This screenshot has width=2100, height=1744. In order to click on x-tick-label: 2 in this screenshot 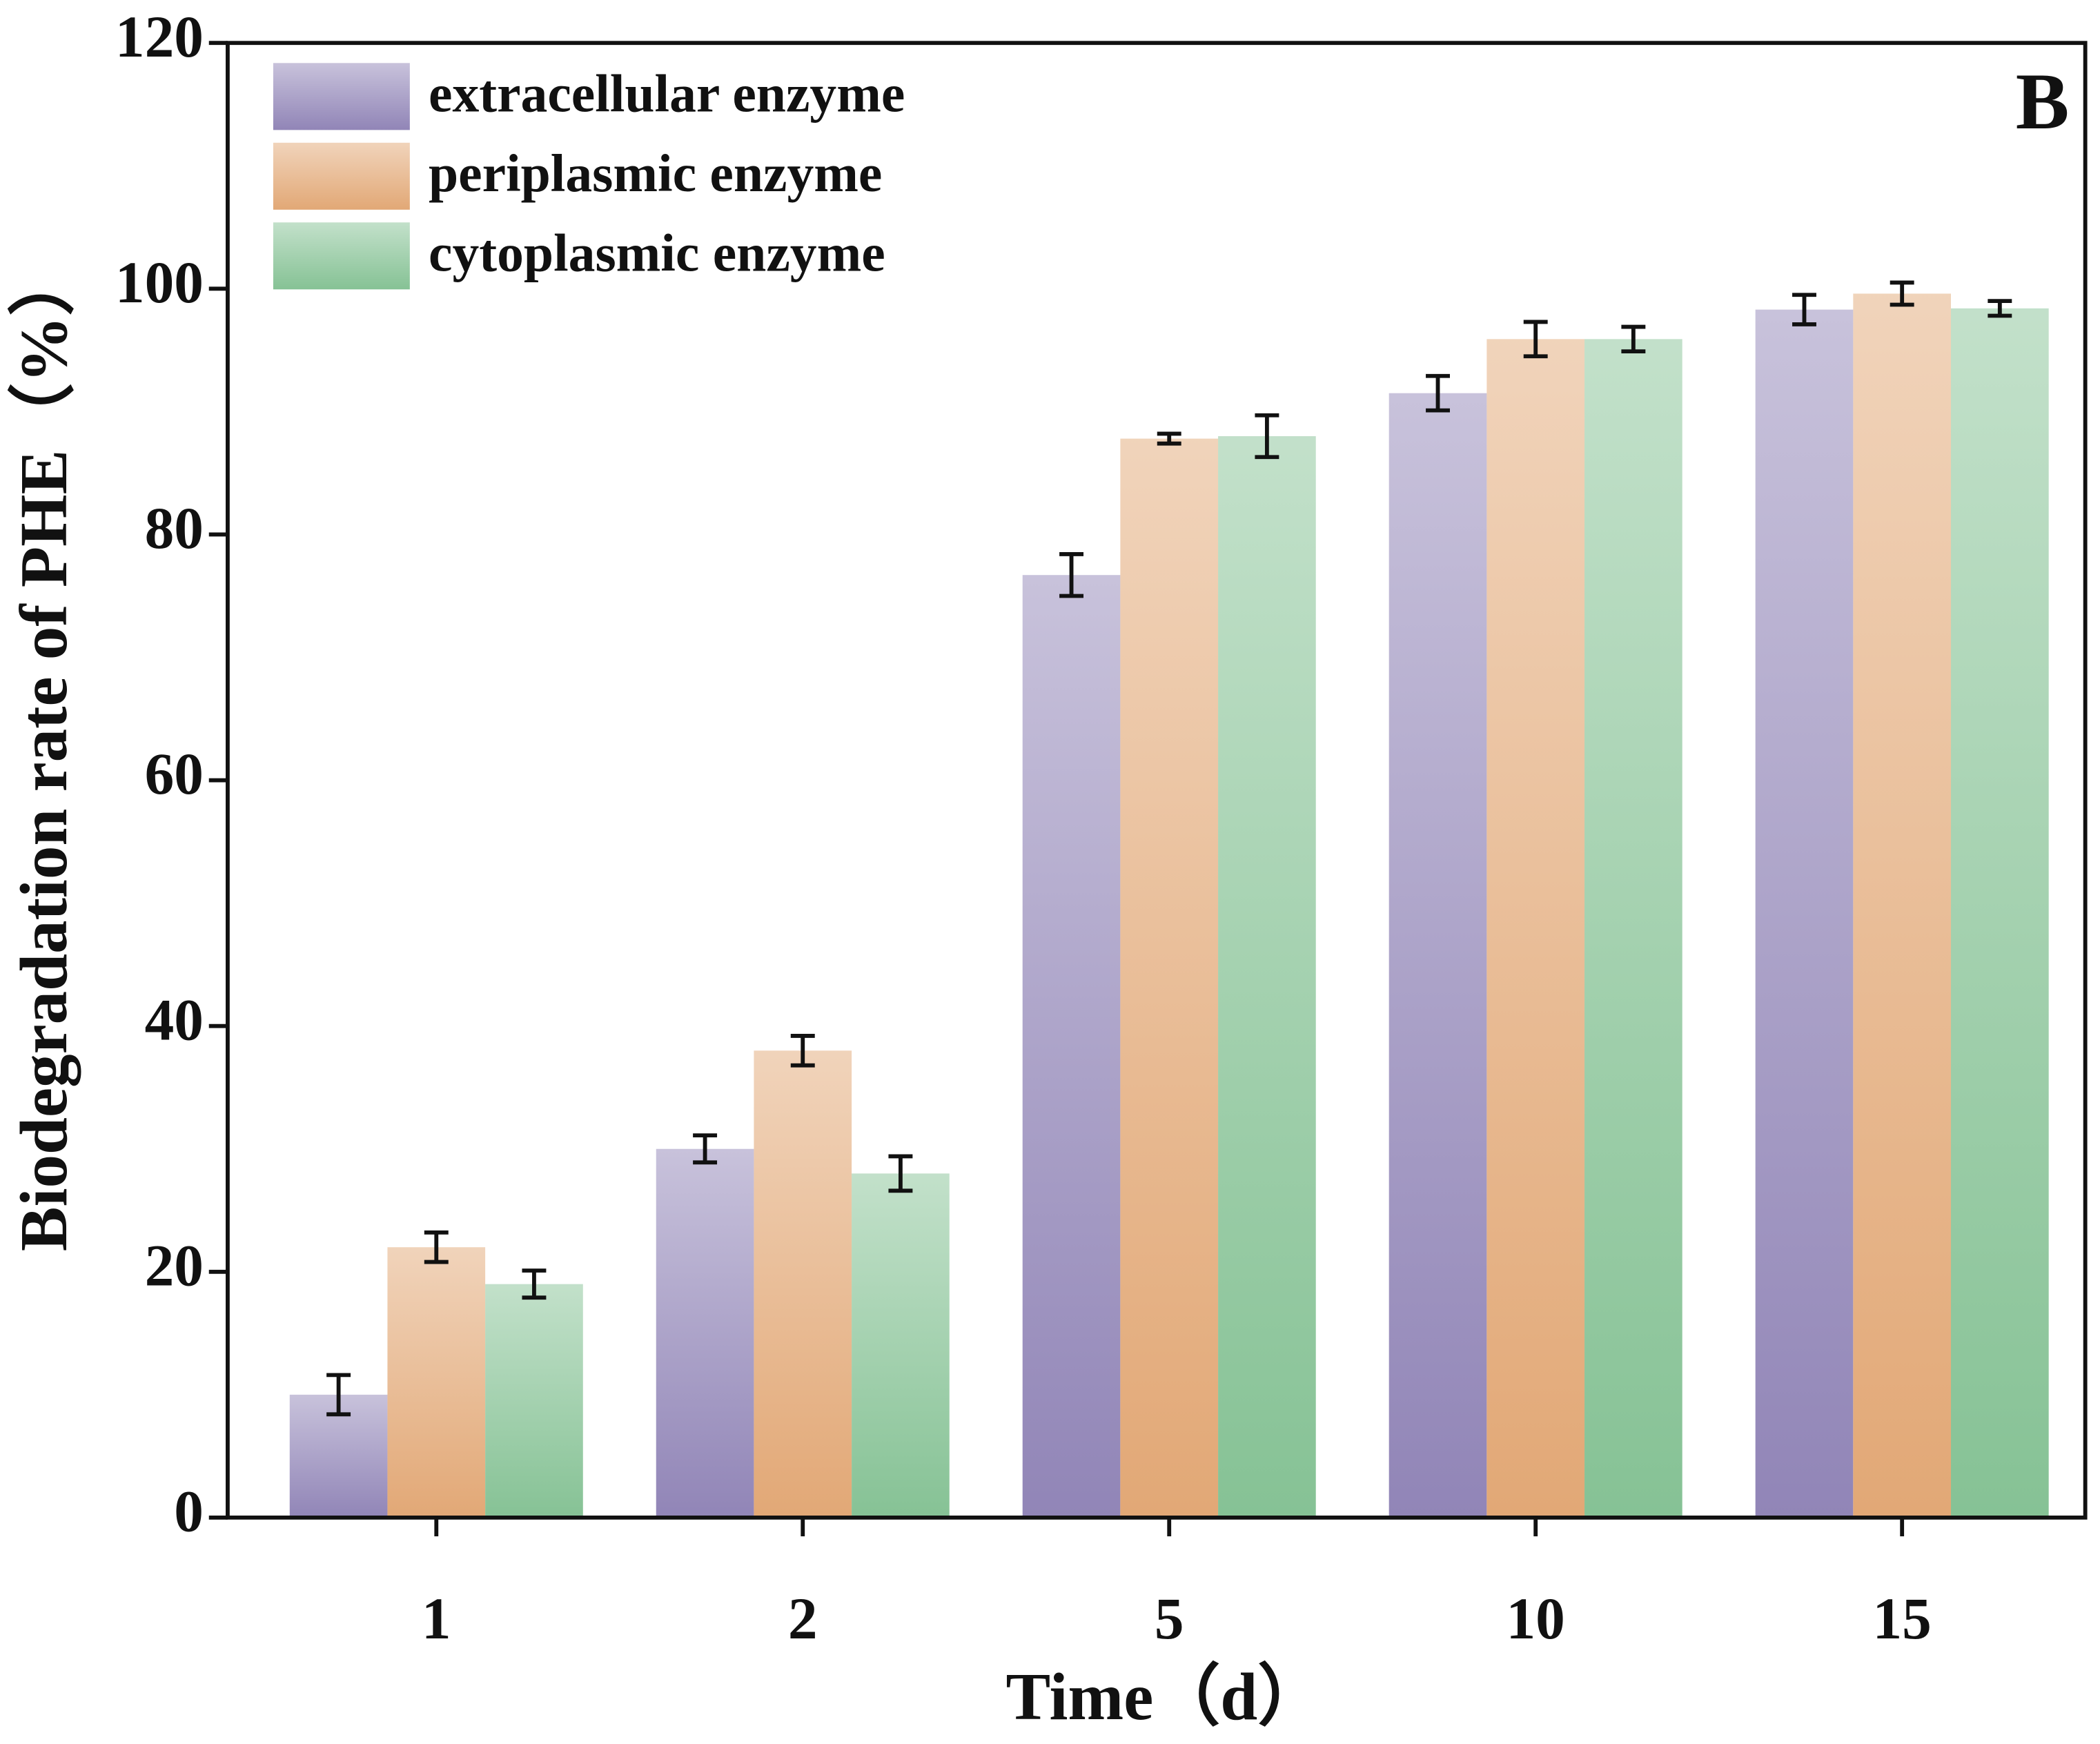, I will do `click(803, 1620)`.